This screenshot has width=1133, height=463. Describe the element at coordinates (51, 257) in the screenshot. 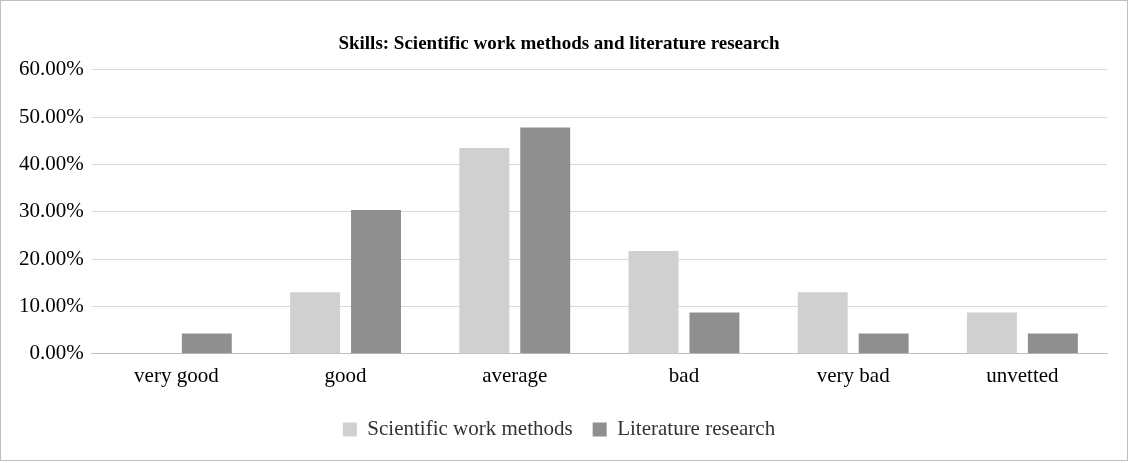

I see `y-tick-label: 20.00%` at that location.